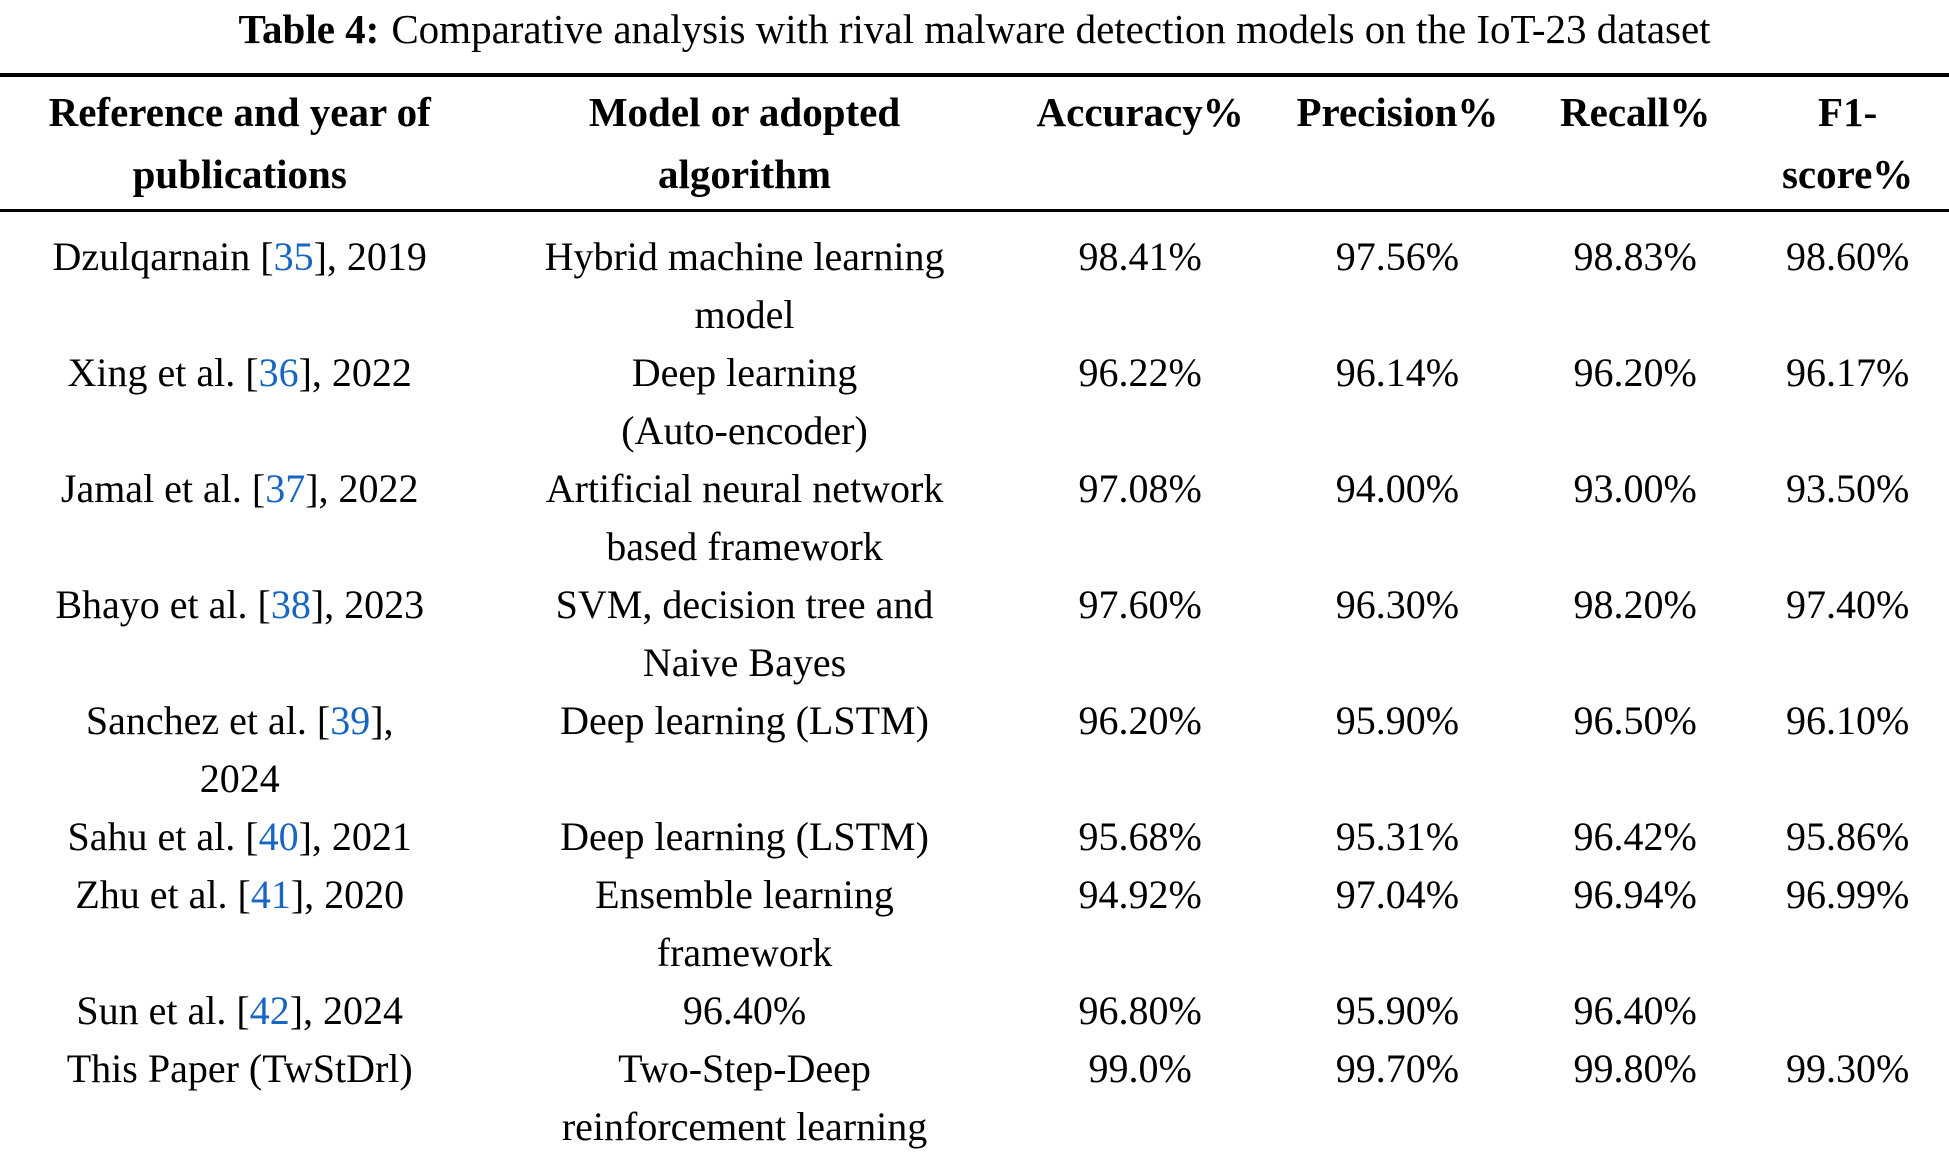 The width and height of the screenshot is (1949, 1155). What do you see at coordinates (1635, 1010) in the screenshot?
I see `recall-cell: 96.40%` at bounding box center [1635, 1010].